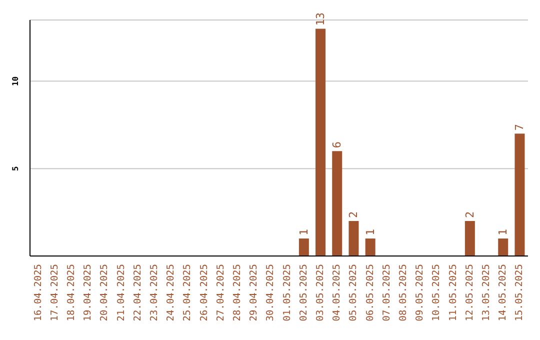  What do you see at coordinates (54, 293) in the screenshot?
I see `x-tick-label: 17.04.2025` at bounding box center [54, 293].